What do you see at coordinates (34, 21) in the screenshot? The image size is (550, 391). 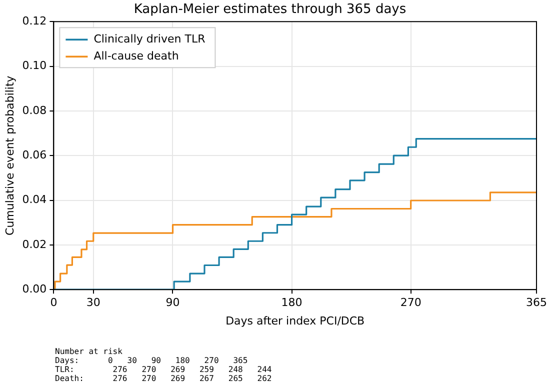 I see `y-tick-label: 0.12` at bounding box center [34, 21].